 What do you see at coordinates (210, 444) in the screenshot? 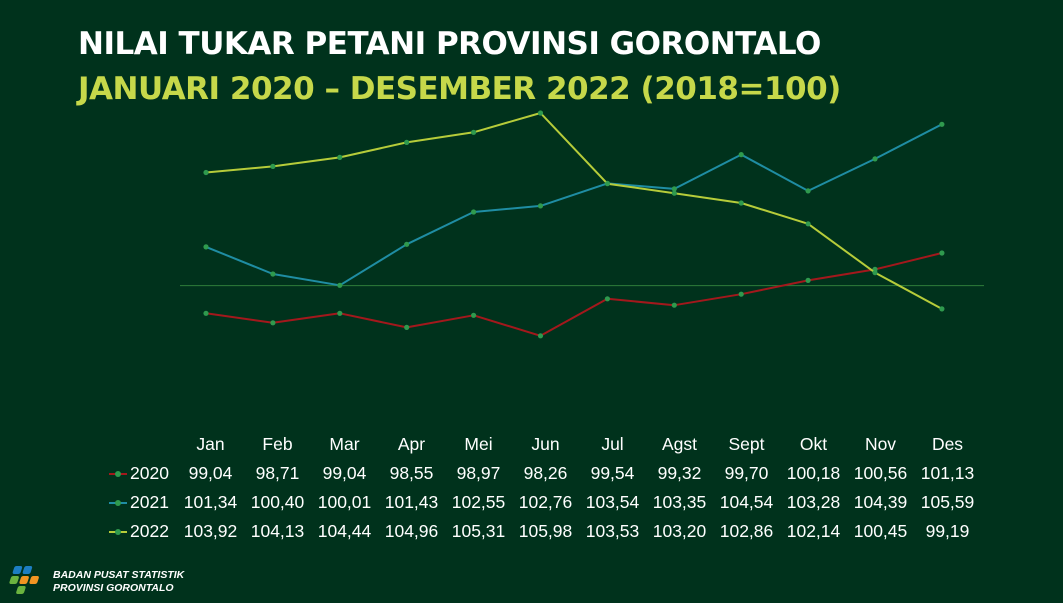
I see `month-label: Jan` at bounding box center [210, 444].